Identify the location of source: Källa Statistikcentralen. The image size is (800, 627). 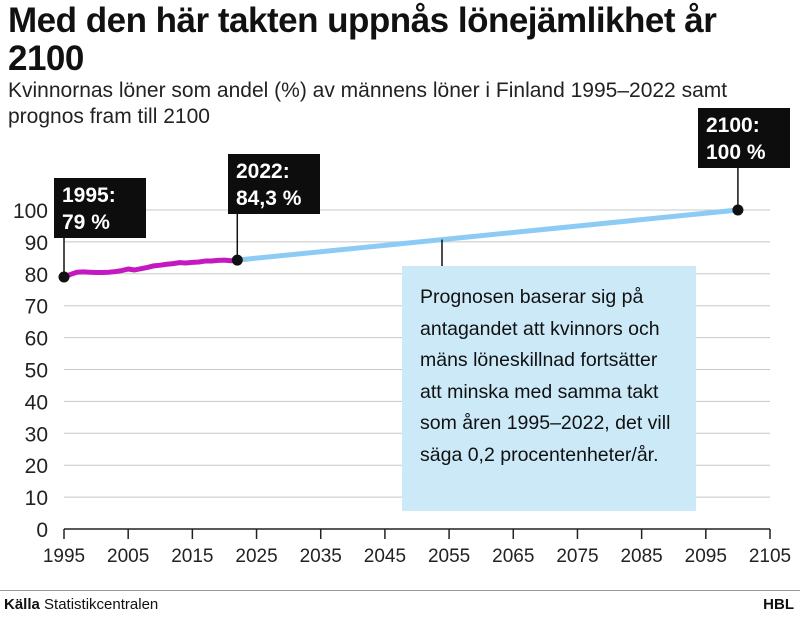
(81, 604).